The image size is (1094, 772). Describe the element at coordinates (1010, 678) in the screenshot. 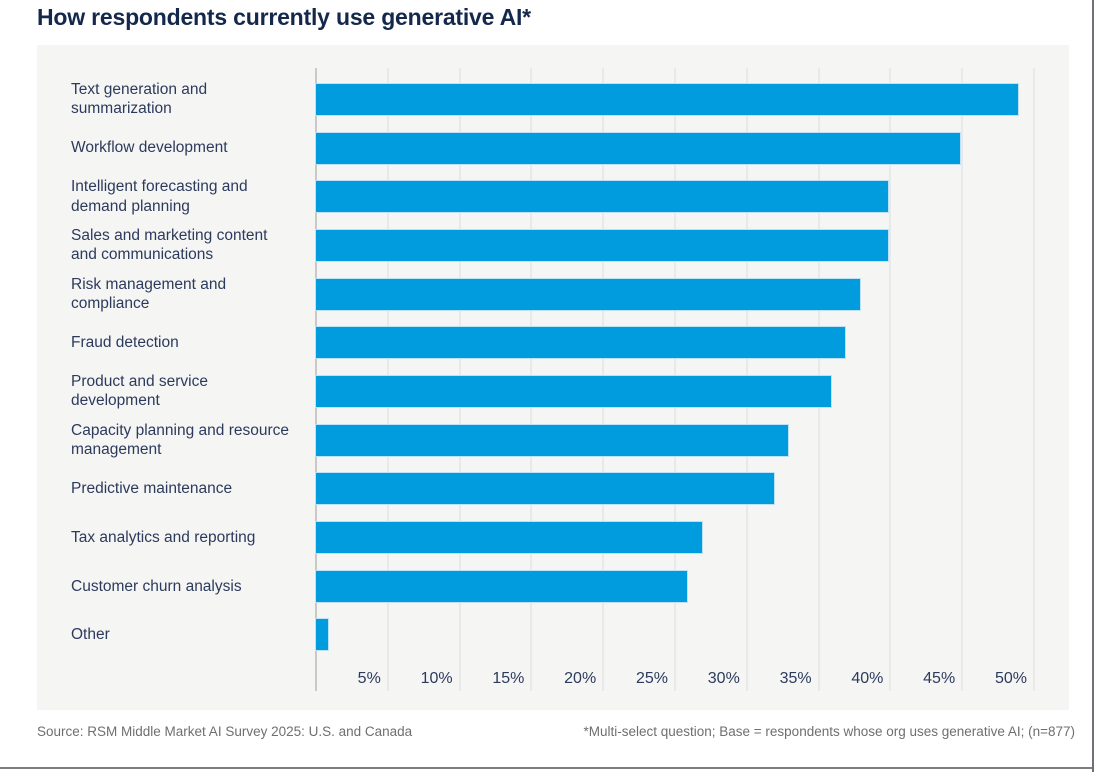

I see `x-tick-label: 50%` at that location.